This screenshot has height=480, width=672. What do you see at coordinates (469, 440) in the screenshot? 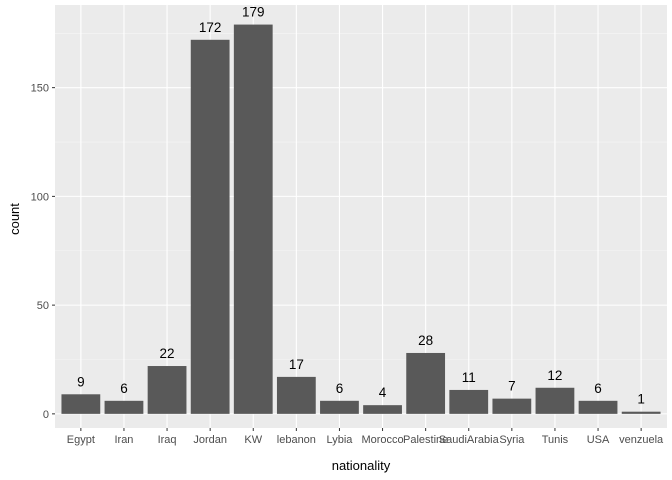
I see `x-tick-label: SaudiArabia` at bounding box center [469, 440].